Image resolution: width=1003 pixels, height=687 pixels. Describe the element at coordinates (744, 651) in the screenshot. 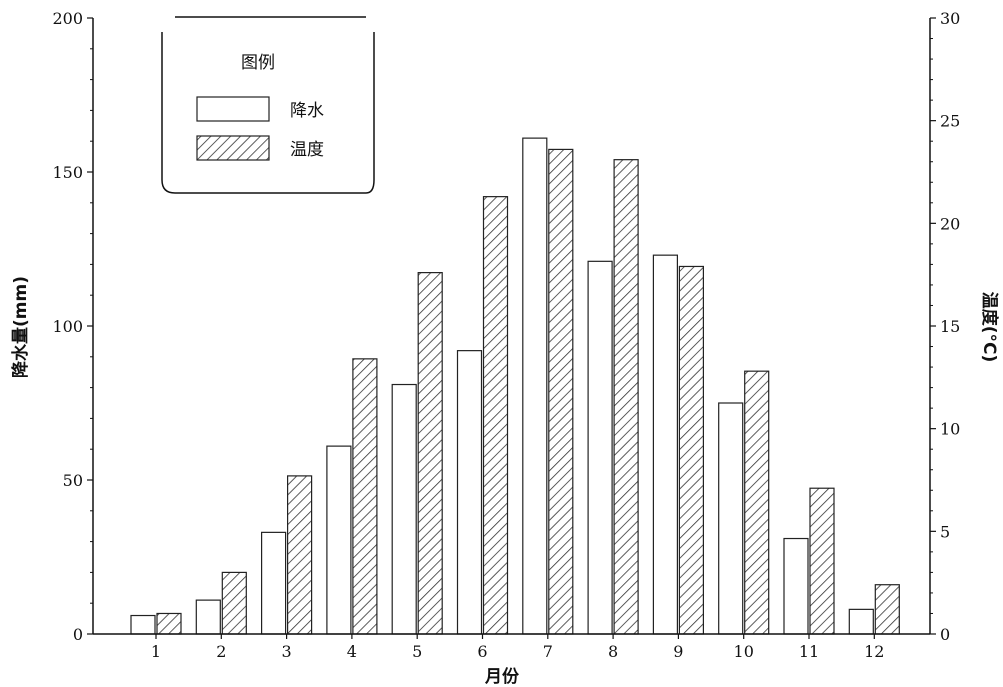

I see `x-tick-label: 10` at that location.